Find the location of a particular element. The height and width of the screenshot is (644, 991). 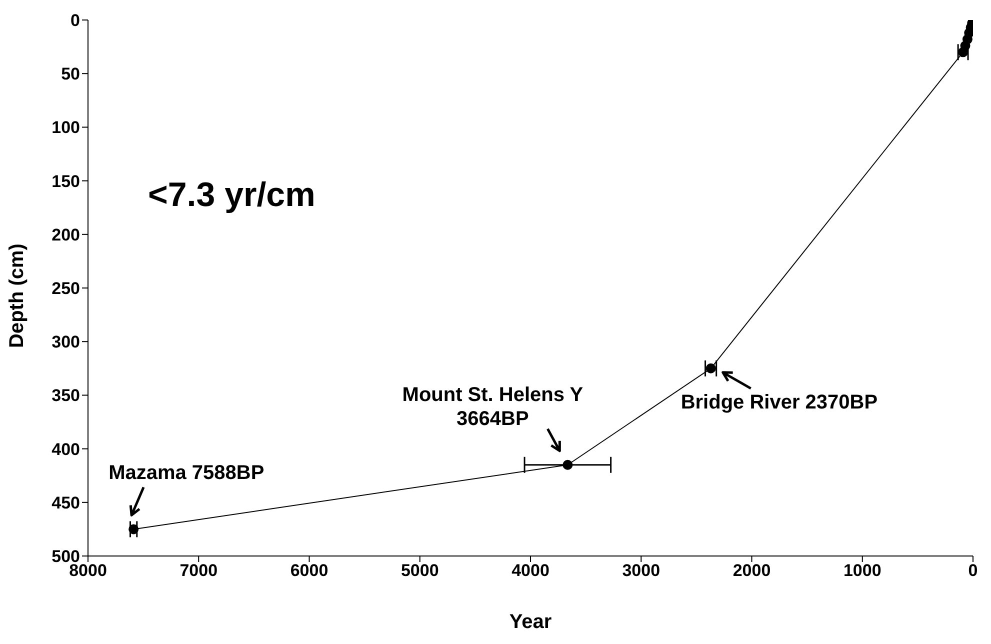

annotation: Mount St. Helens Y 3664BP is located at coordinates (493, 407).